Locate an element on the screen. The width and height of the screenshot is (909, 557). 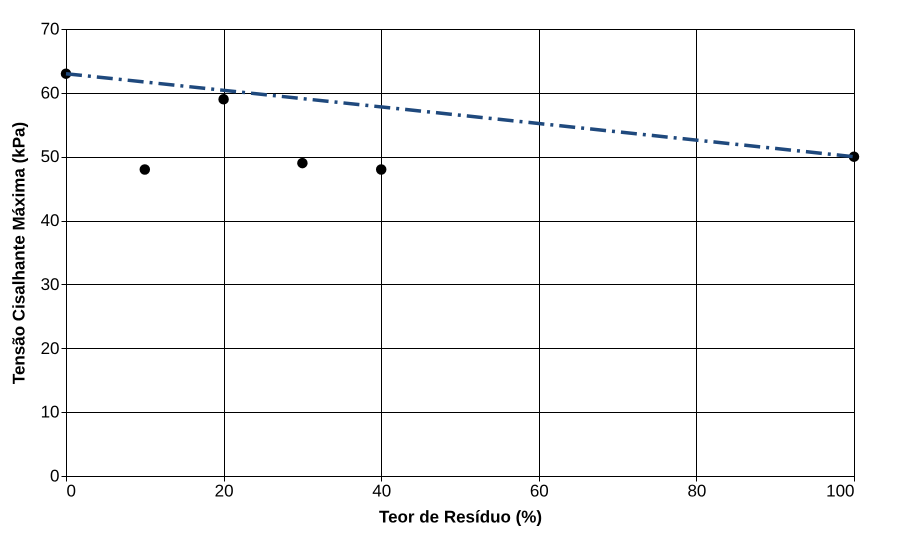
y-tick-label: 70 is located at coordinates (50, 29).